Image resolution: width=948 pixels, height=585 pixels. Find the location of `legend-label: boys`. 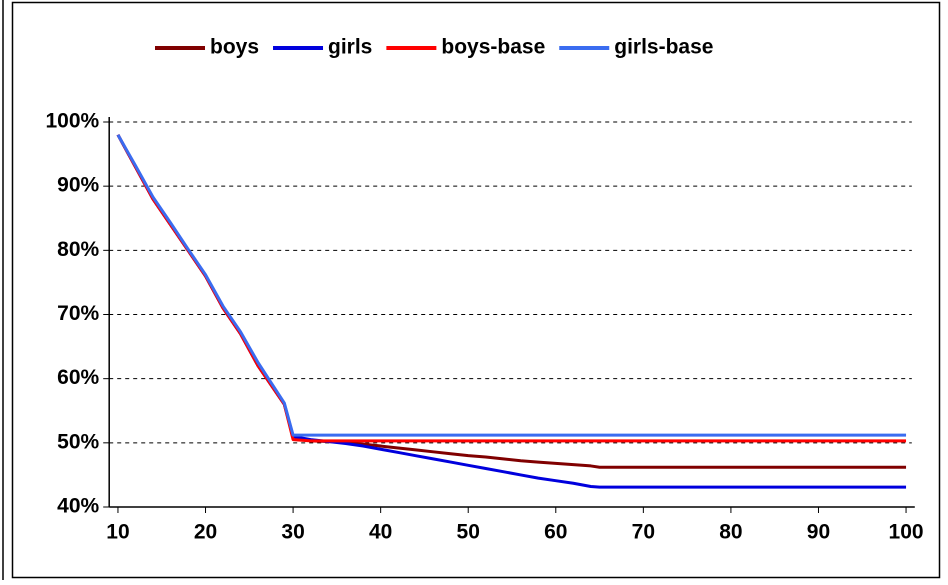

legend-label: boys is located at coordinates (234, 47).